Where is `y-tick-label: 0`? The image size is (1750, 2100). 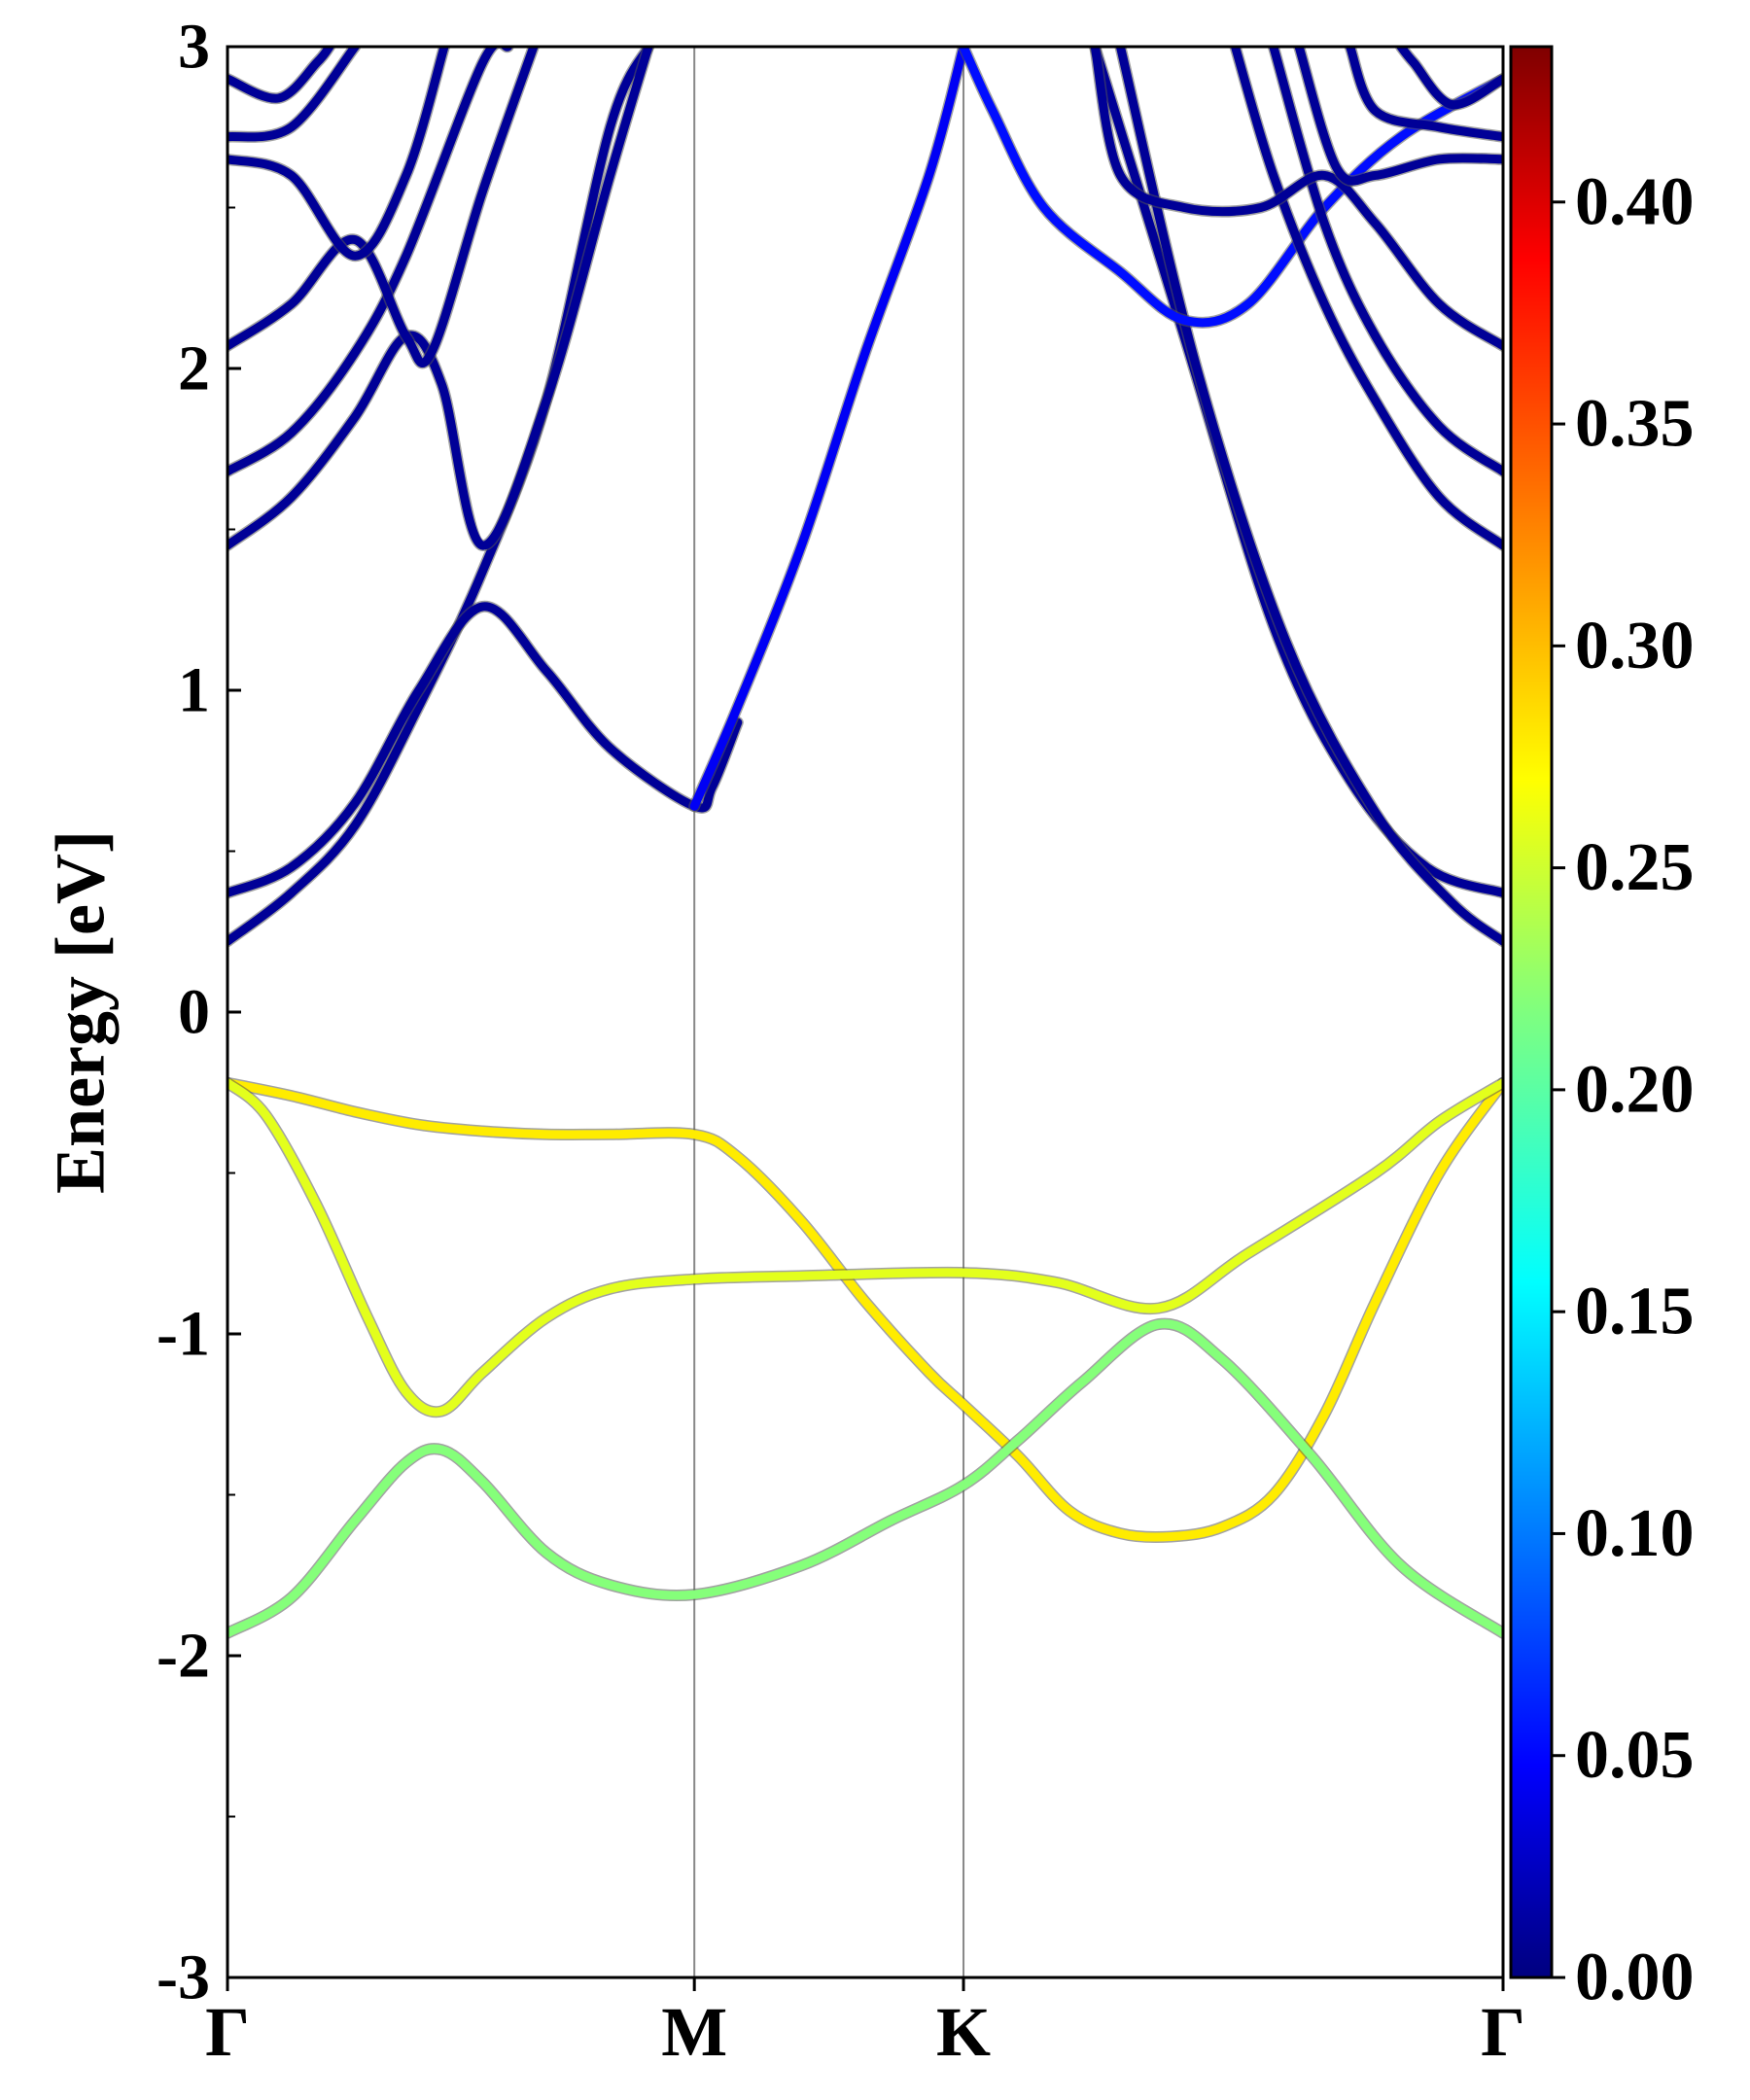 y-tick-label: 0 is located at coordinates (194, 1012).